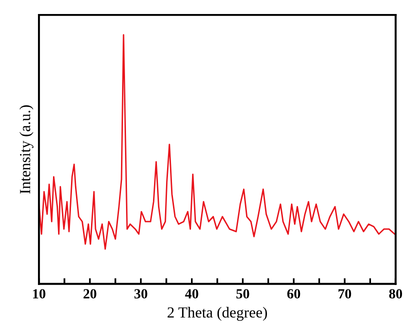 Image resolution: width=410 pixels, height=332 pixels. Describe the element at coordinates (395, 293) in the screenshot. I see `x-tick-label: 80` at that location.